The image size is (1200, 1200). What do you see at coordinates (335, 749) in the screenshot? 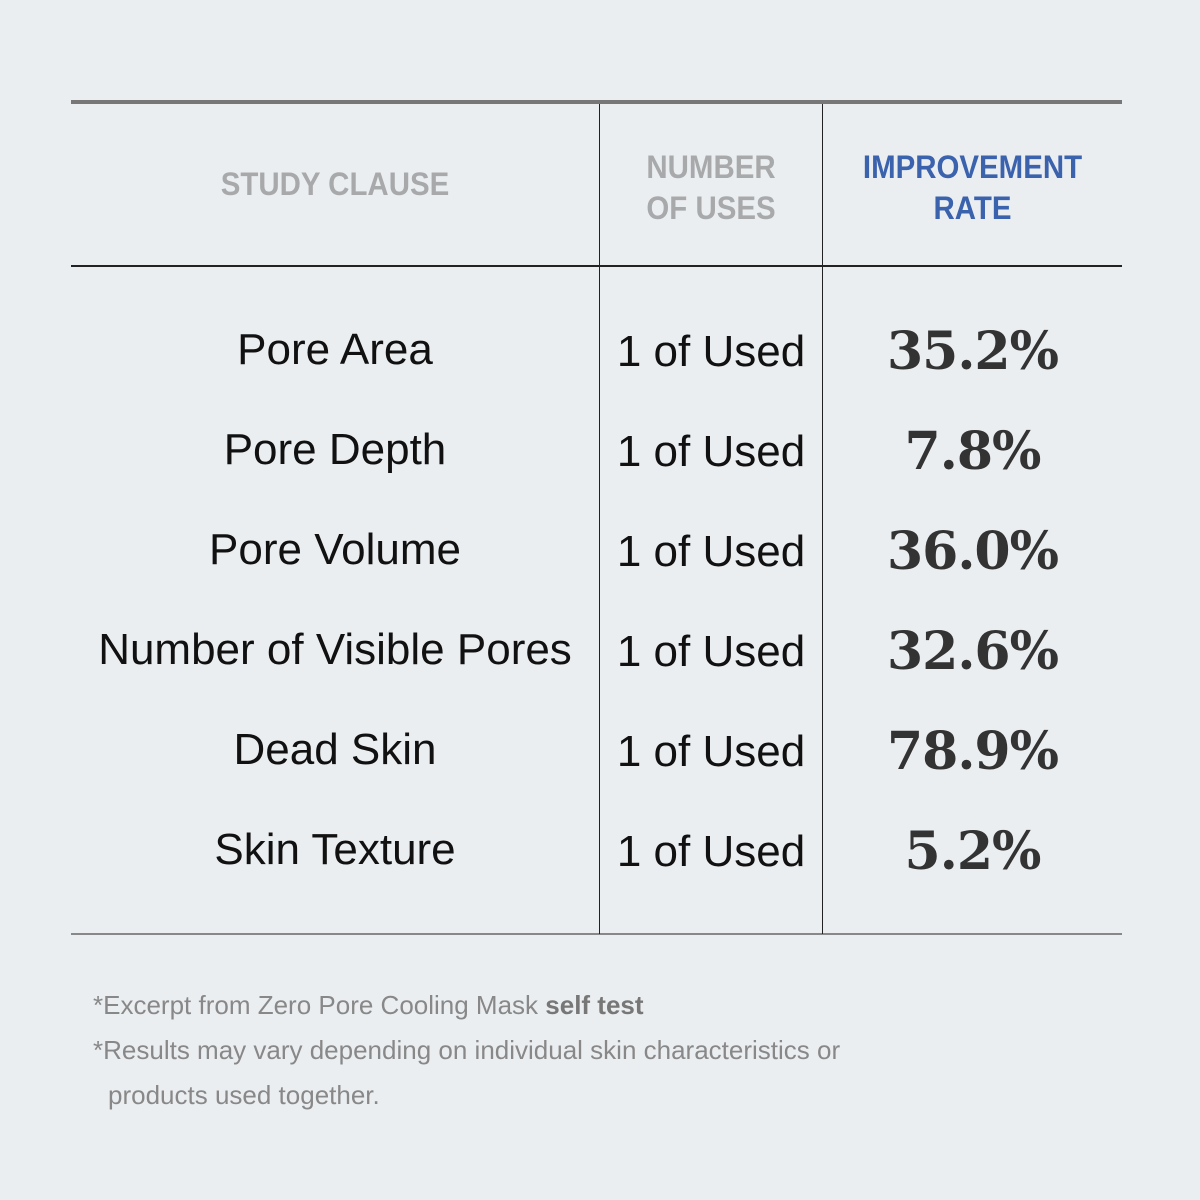
I see `cell-study-clause: Dead Skin` at bounding box center [335, 749].